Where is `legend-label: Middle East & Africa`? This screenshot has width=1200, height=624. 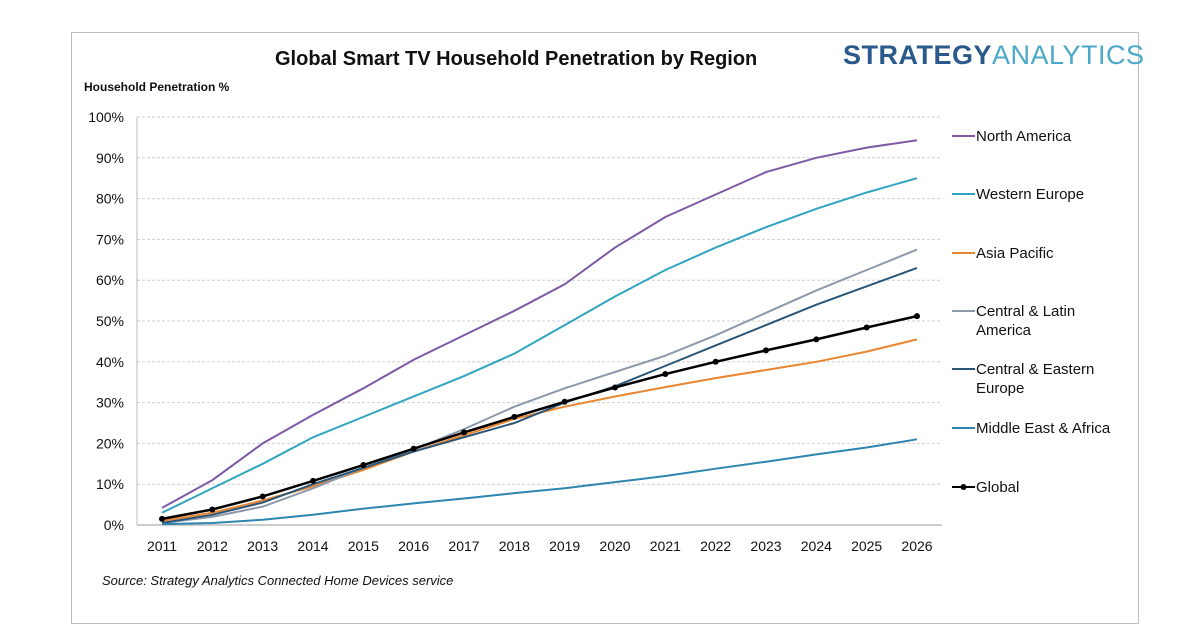
legend-label: Middle East & Africa is located at coordinates (1043, 428).